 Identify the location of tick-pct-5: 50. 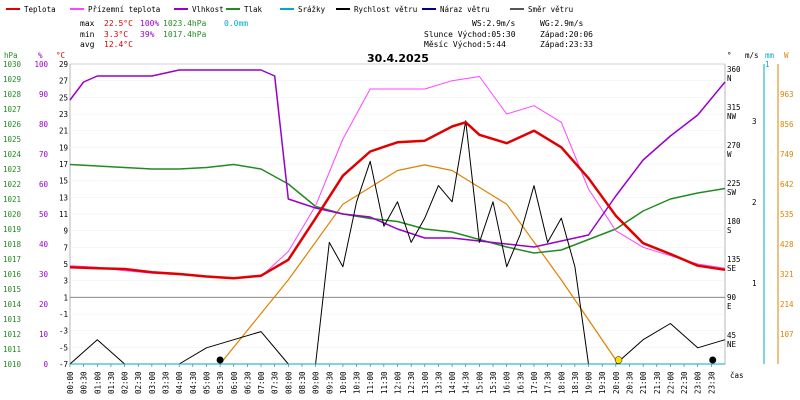
(44, 214).